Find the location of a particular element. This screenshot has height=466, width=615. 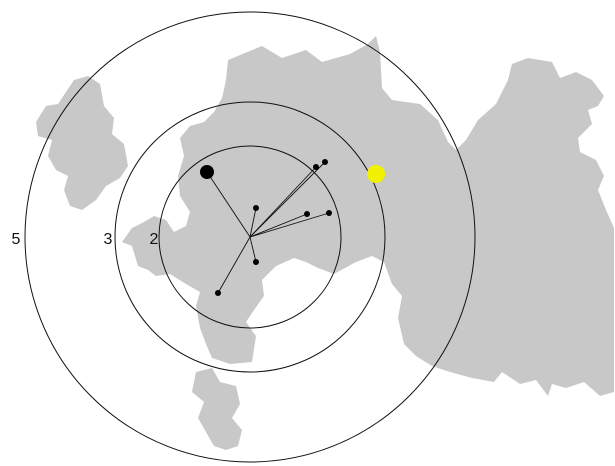

connection-lines is located at coordinates (268, 227).